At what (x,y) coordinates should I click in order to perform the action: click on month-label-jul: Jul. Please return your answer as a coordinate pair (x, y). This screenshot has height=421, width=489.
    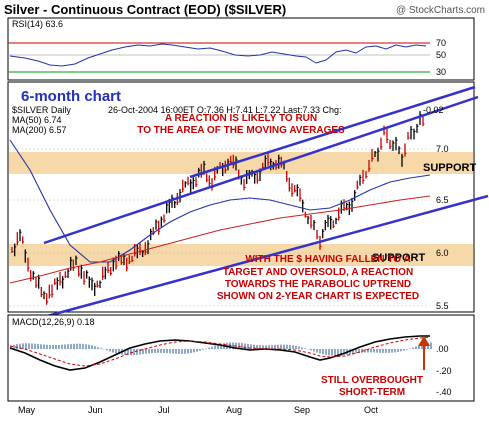
    Looking at the image, I should click on (164, 410).